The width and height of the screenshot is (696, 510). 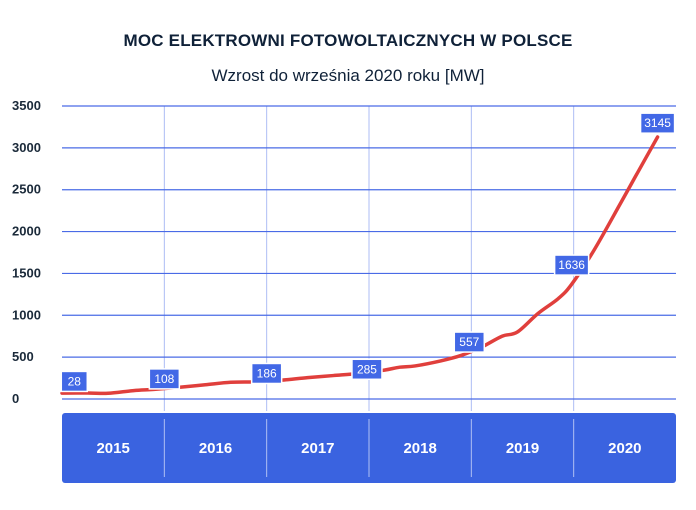 What do you see at coordinates (26, 147) in the screenshot?
I see `y-tick-label: 3000` at bounding box center [26, 147].